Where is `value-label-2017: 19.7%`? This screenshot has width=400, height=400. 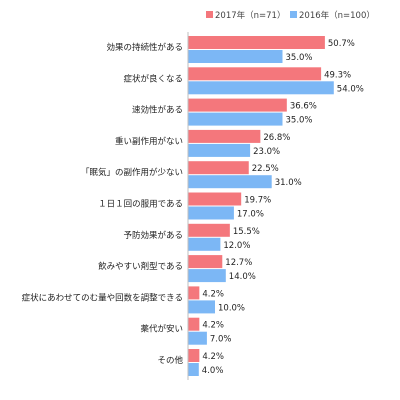
value-label-2017: 19.7% is located at coordinates (257, 201).